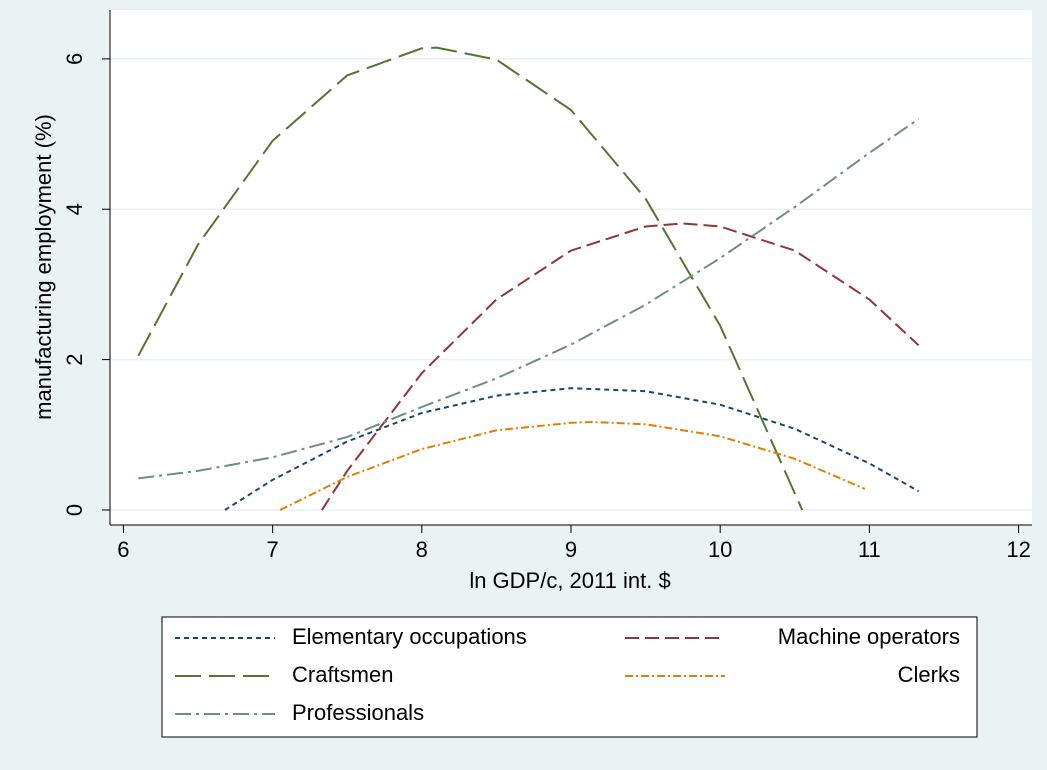 The width and height of the screenshot is (1047, 770). I want to click on x-tick-label: 10, so click(720, 549).